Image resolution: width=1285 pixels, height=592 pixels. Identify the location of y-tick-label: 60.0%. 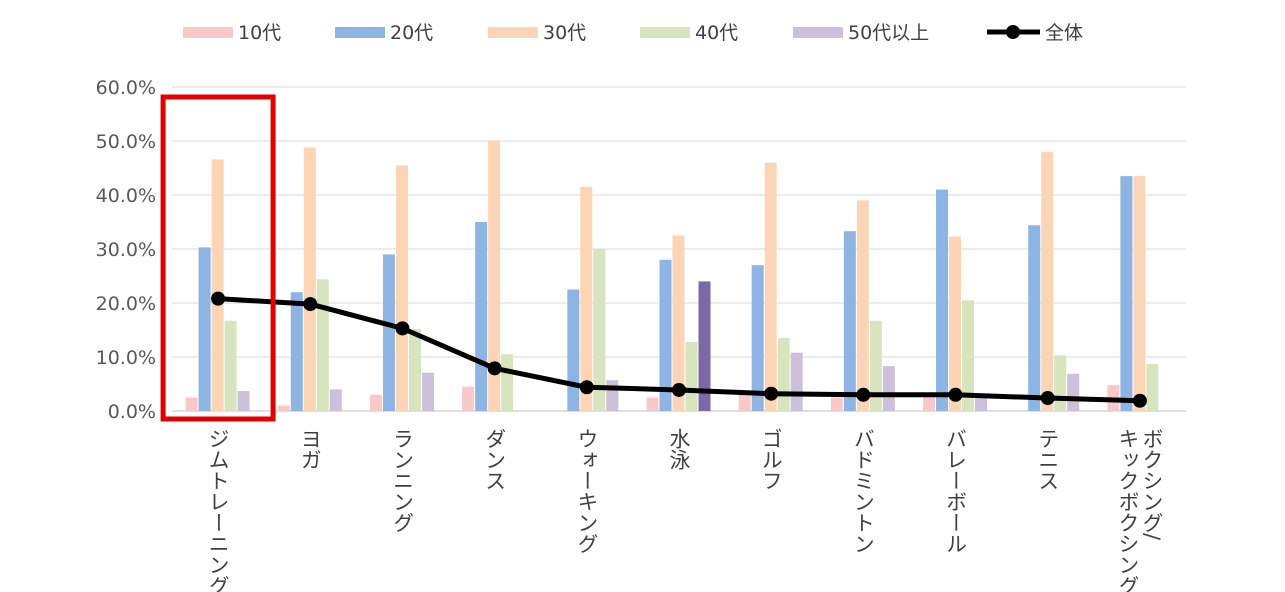
(126, 88).